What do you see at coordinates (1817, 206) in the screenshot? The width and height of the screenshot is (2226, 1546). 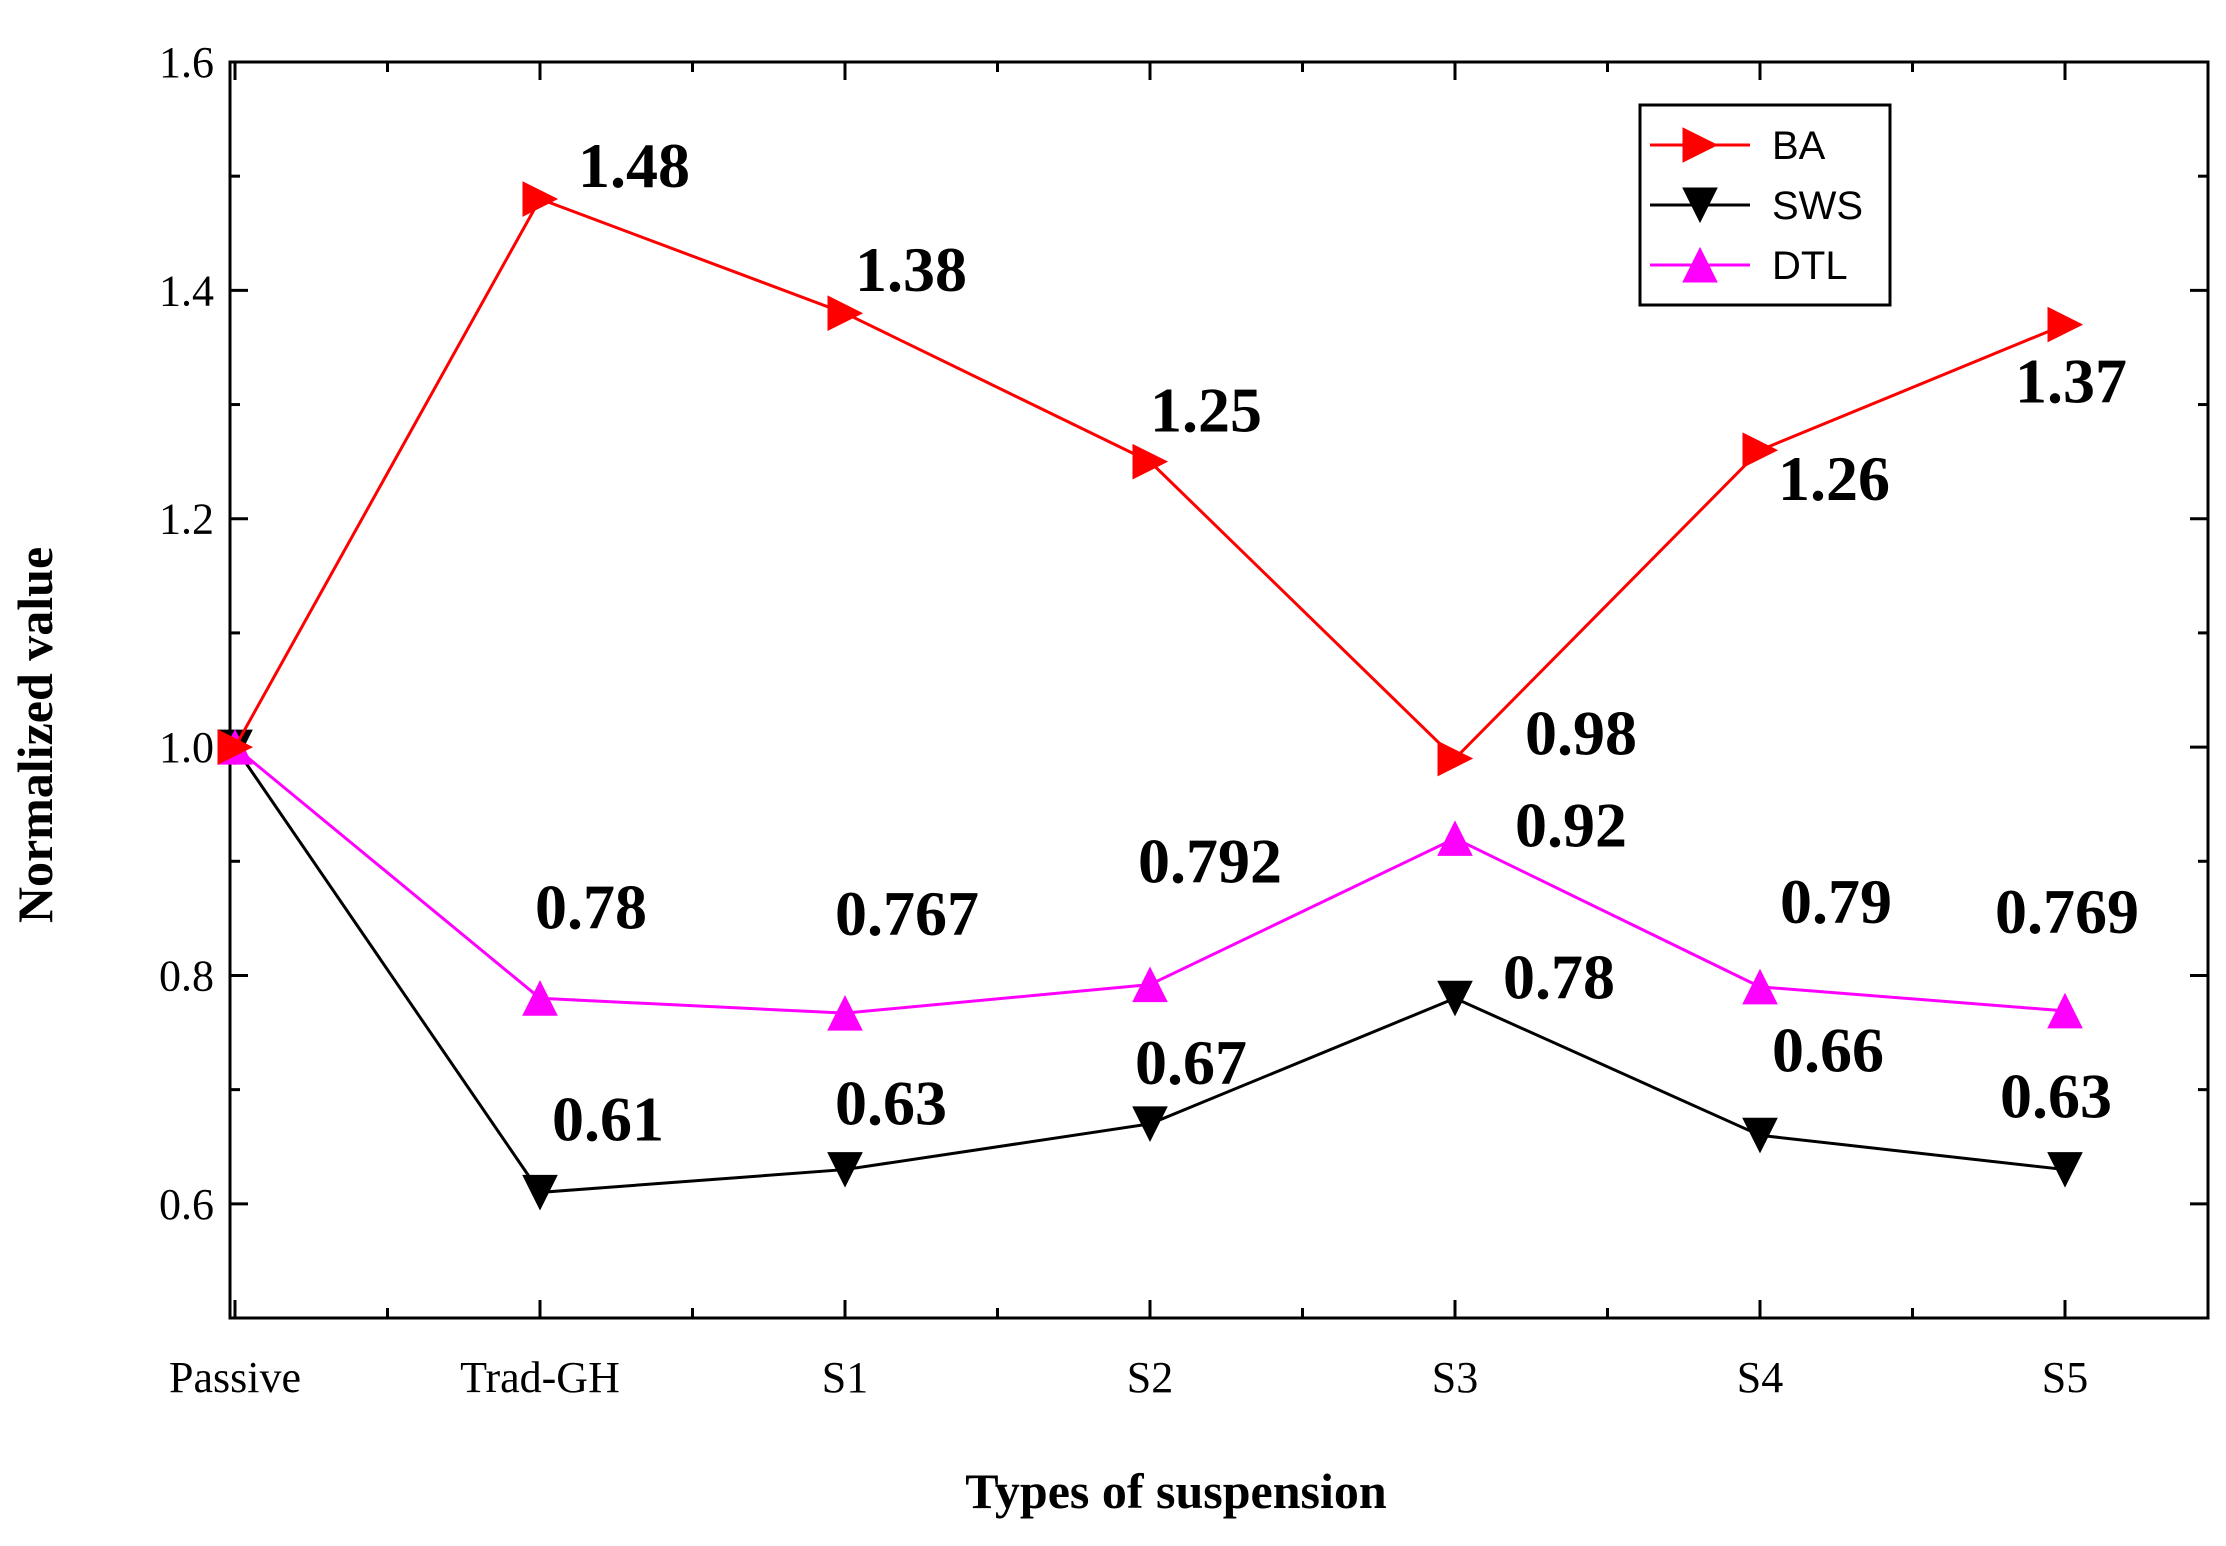 I see `legend-label-sws: SWS` at bounding box center [1817, 206].